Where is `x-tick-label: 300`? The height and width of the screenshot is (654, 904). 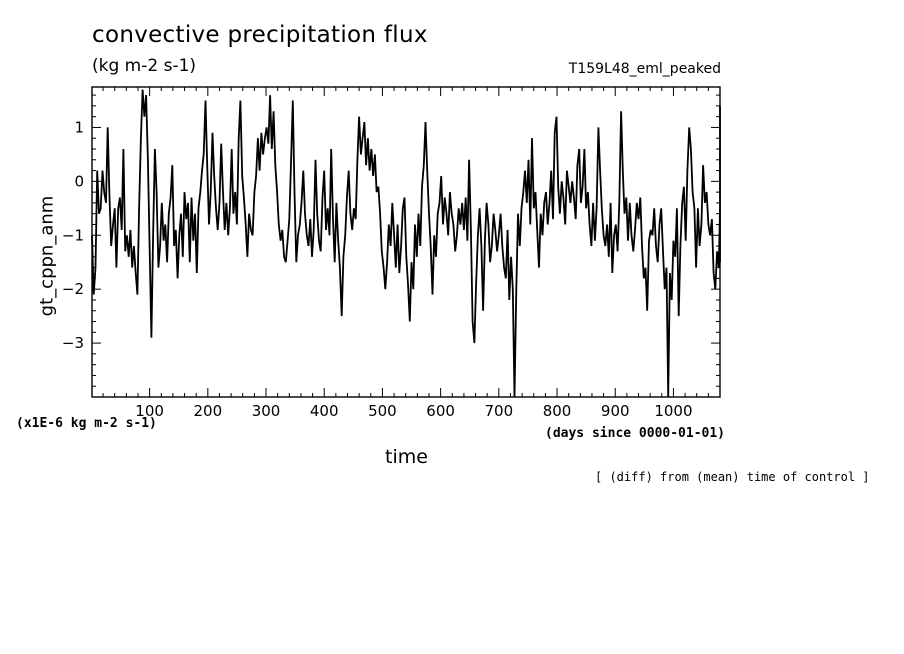 x-tick-label: 300 is located at coordinates (266, 411).